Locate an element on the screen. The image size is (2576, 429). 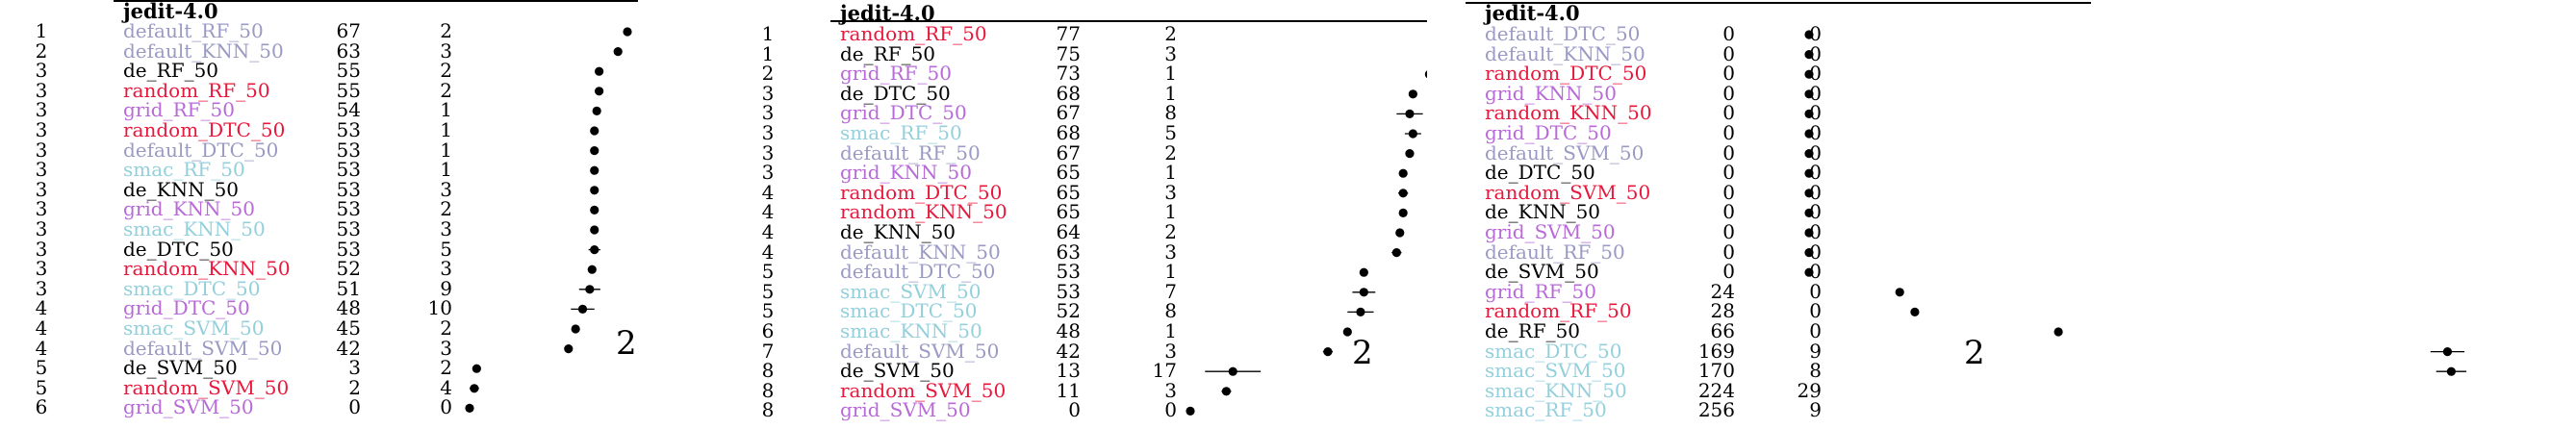
median-value: 45 is located at coordinates (348, 328).